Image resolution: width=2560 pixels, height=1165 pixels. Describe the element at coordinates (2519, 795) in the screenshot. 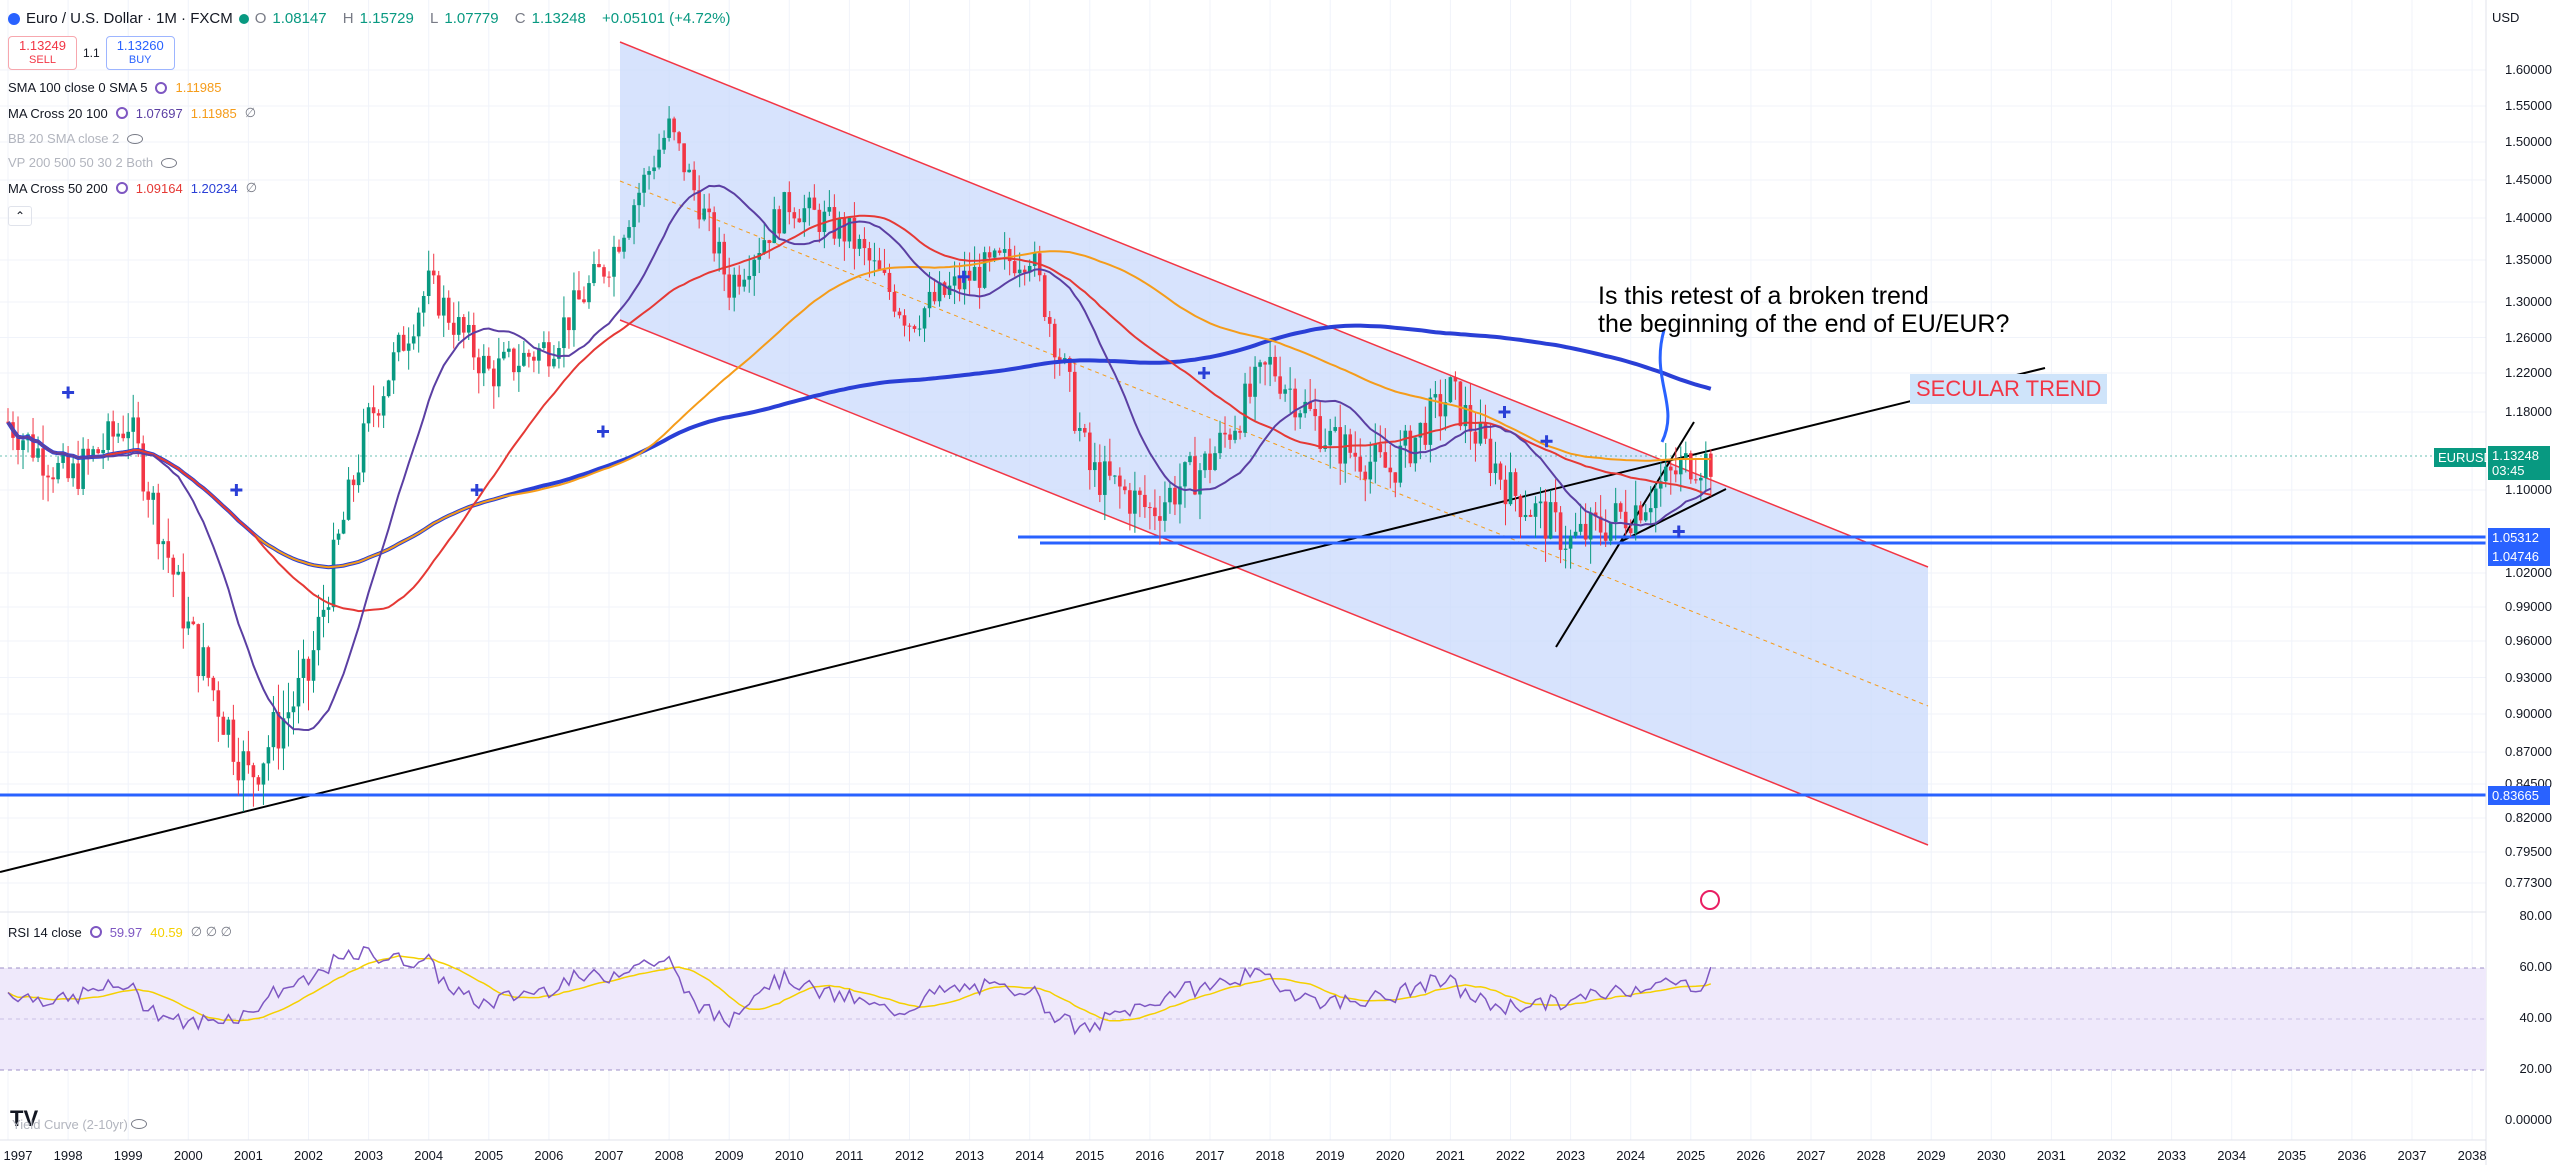

I see `level-tag-3: 0.83665` at that location.